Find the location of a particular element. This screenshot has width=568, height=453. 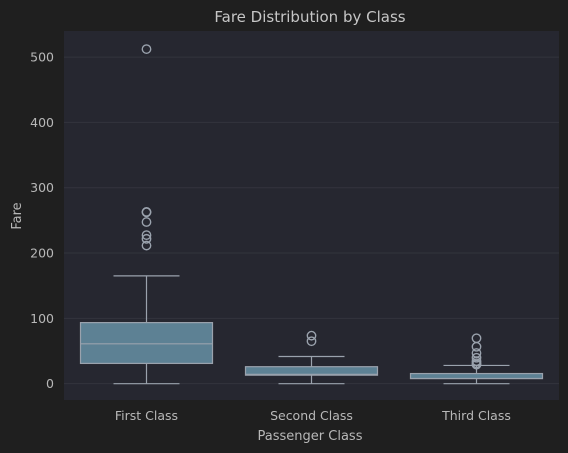

y-tick-label: 200 is located at coordinates (42, 253).